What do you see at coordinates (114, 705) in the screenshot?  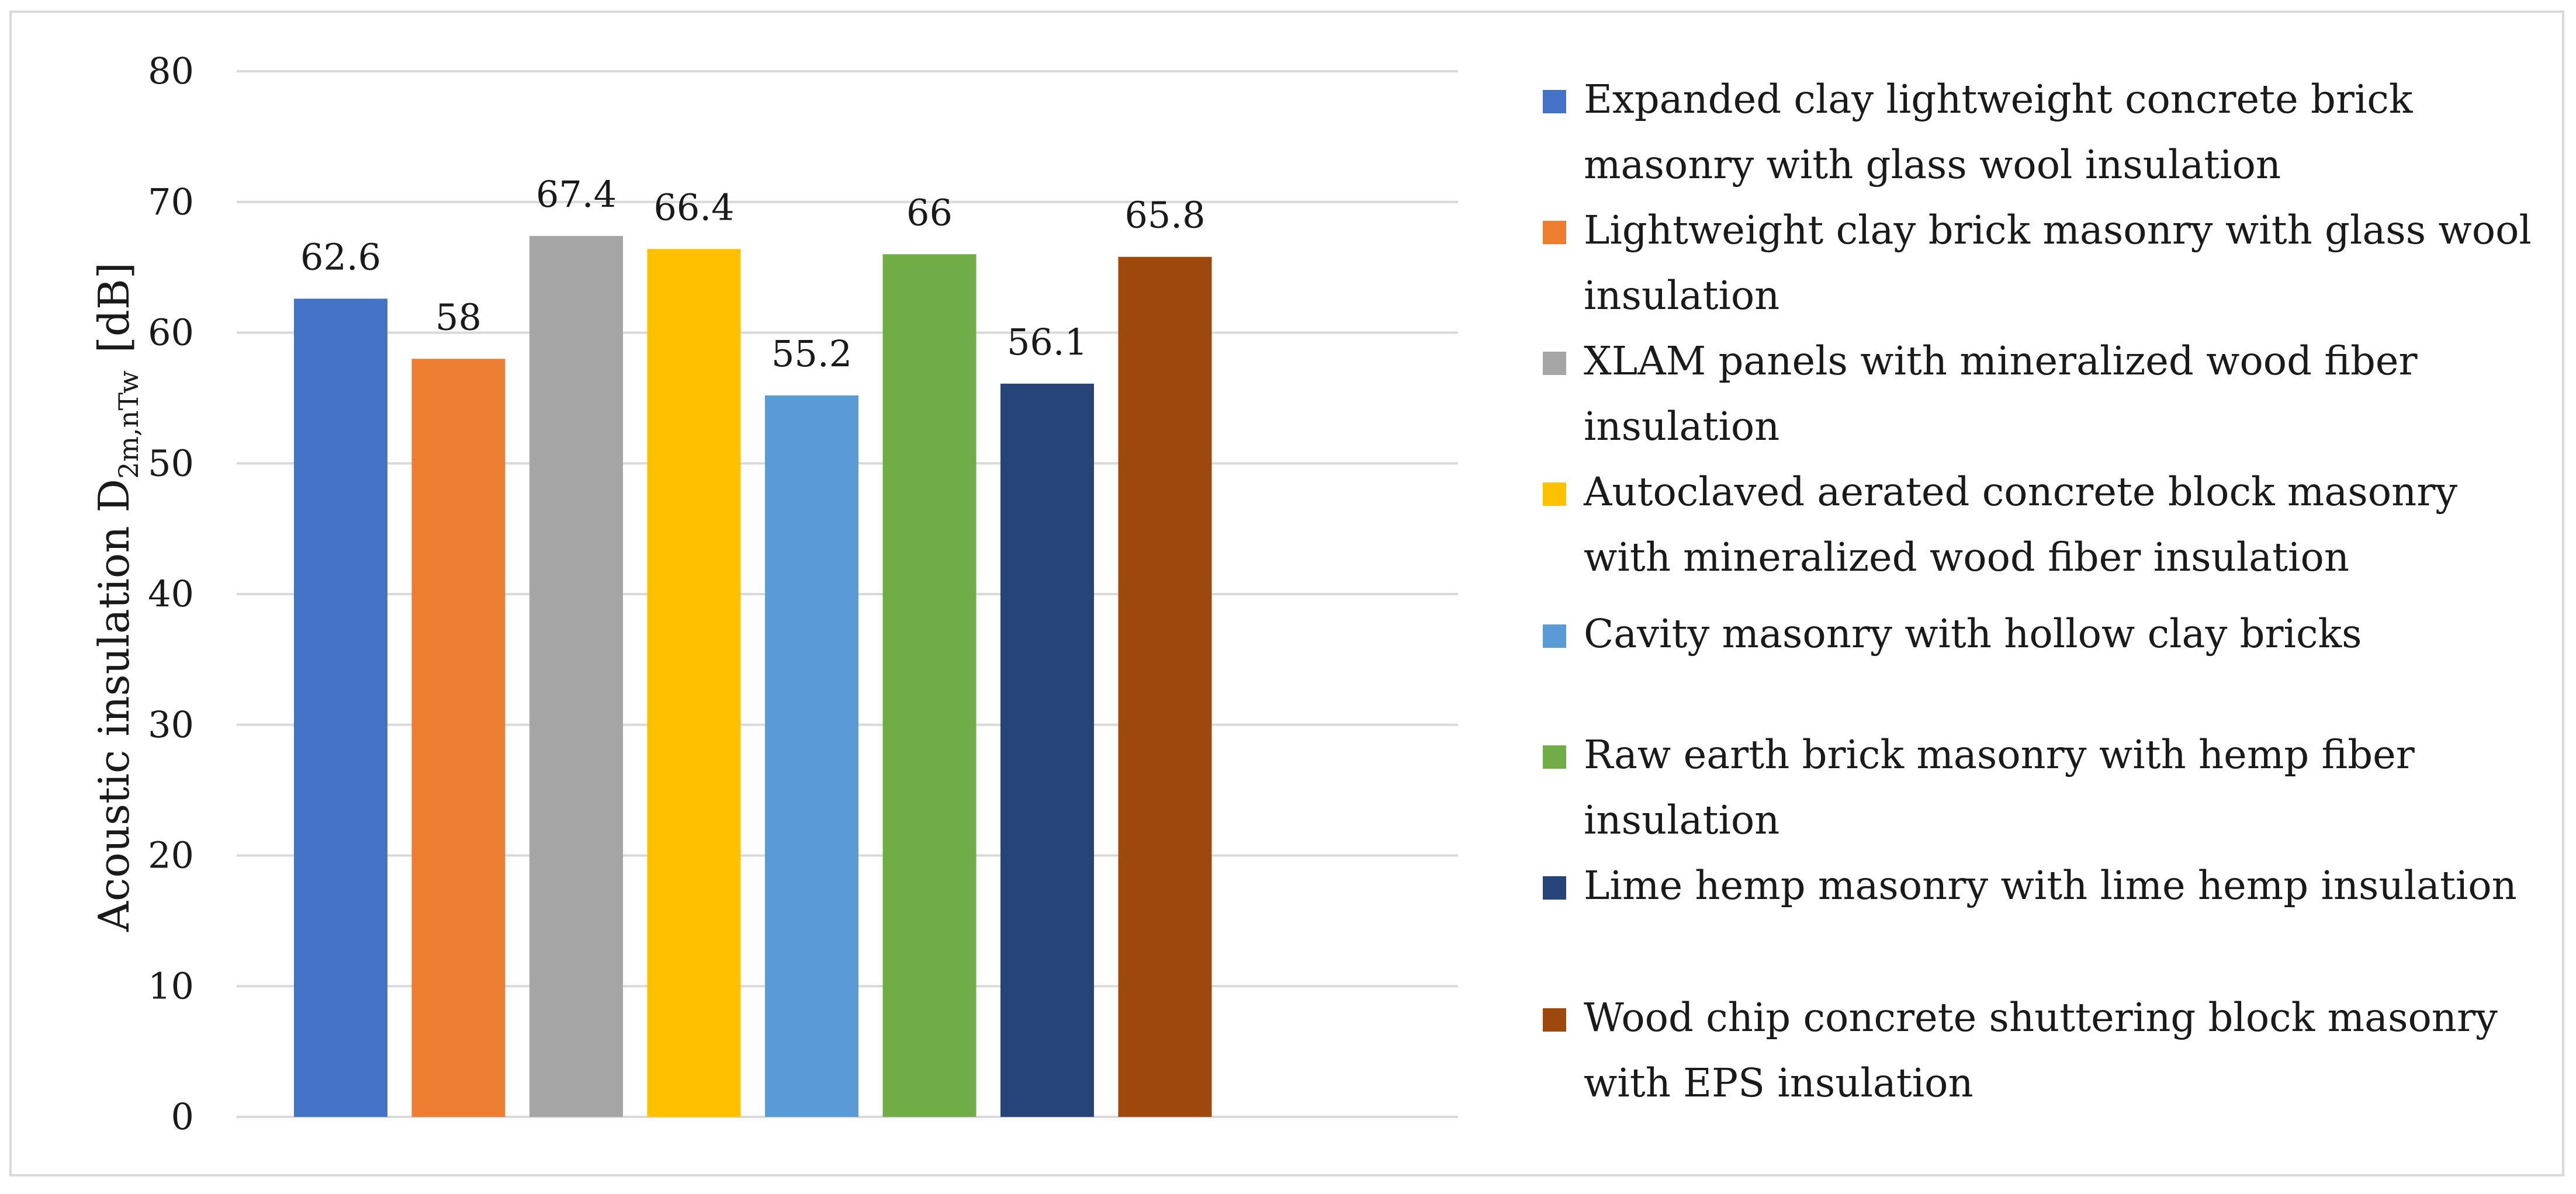 I see `y-axis-title-main: Acoustic insulation D` at bounding box center [114, 705].